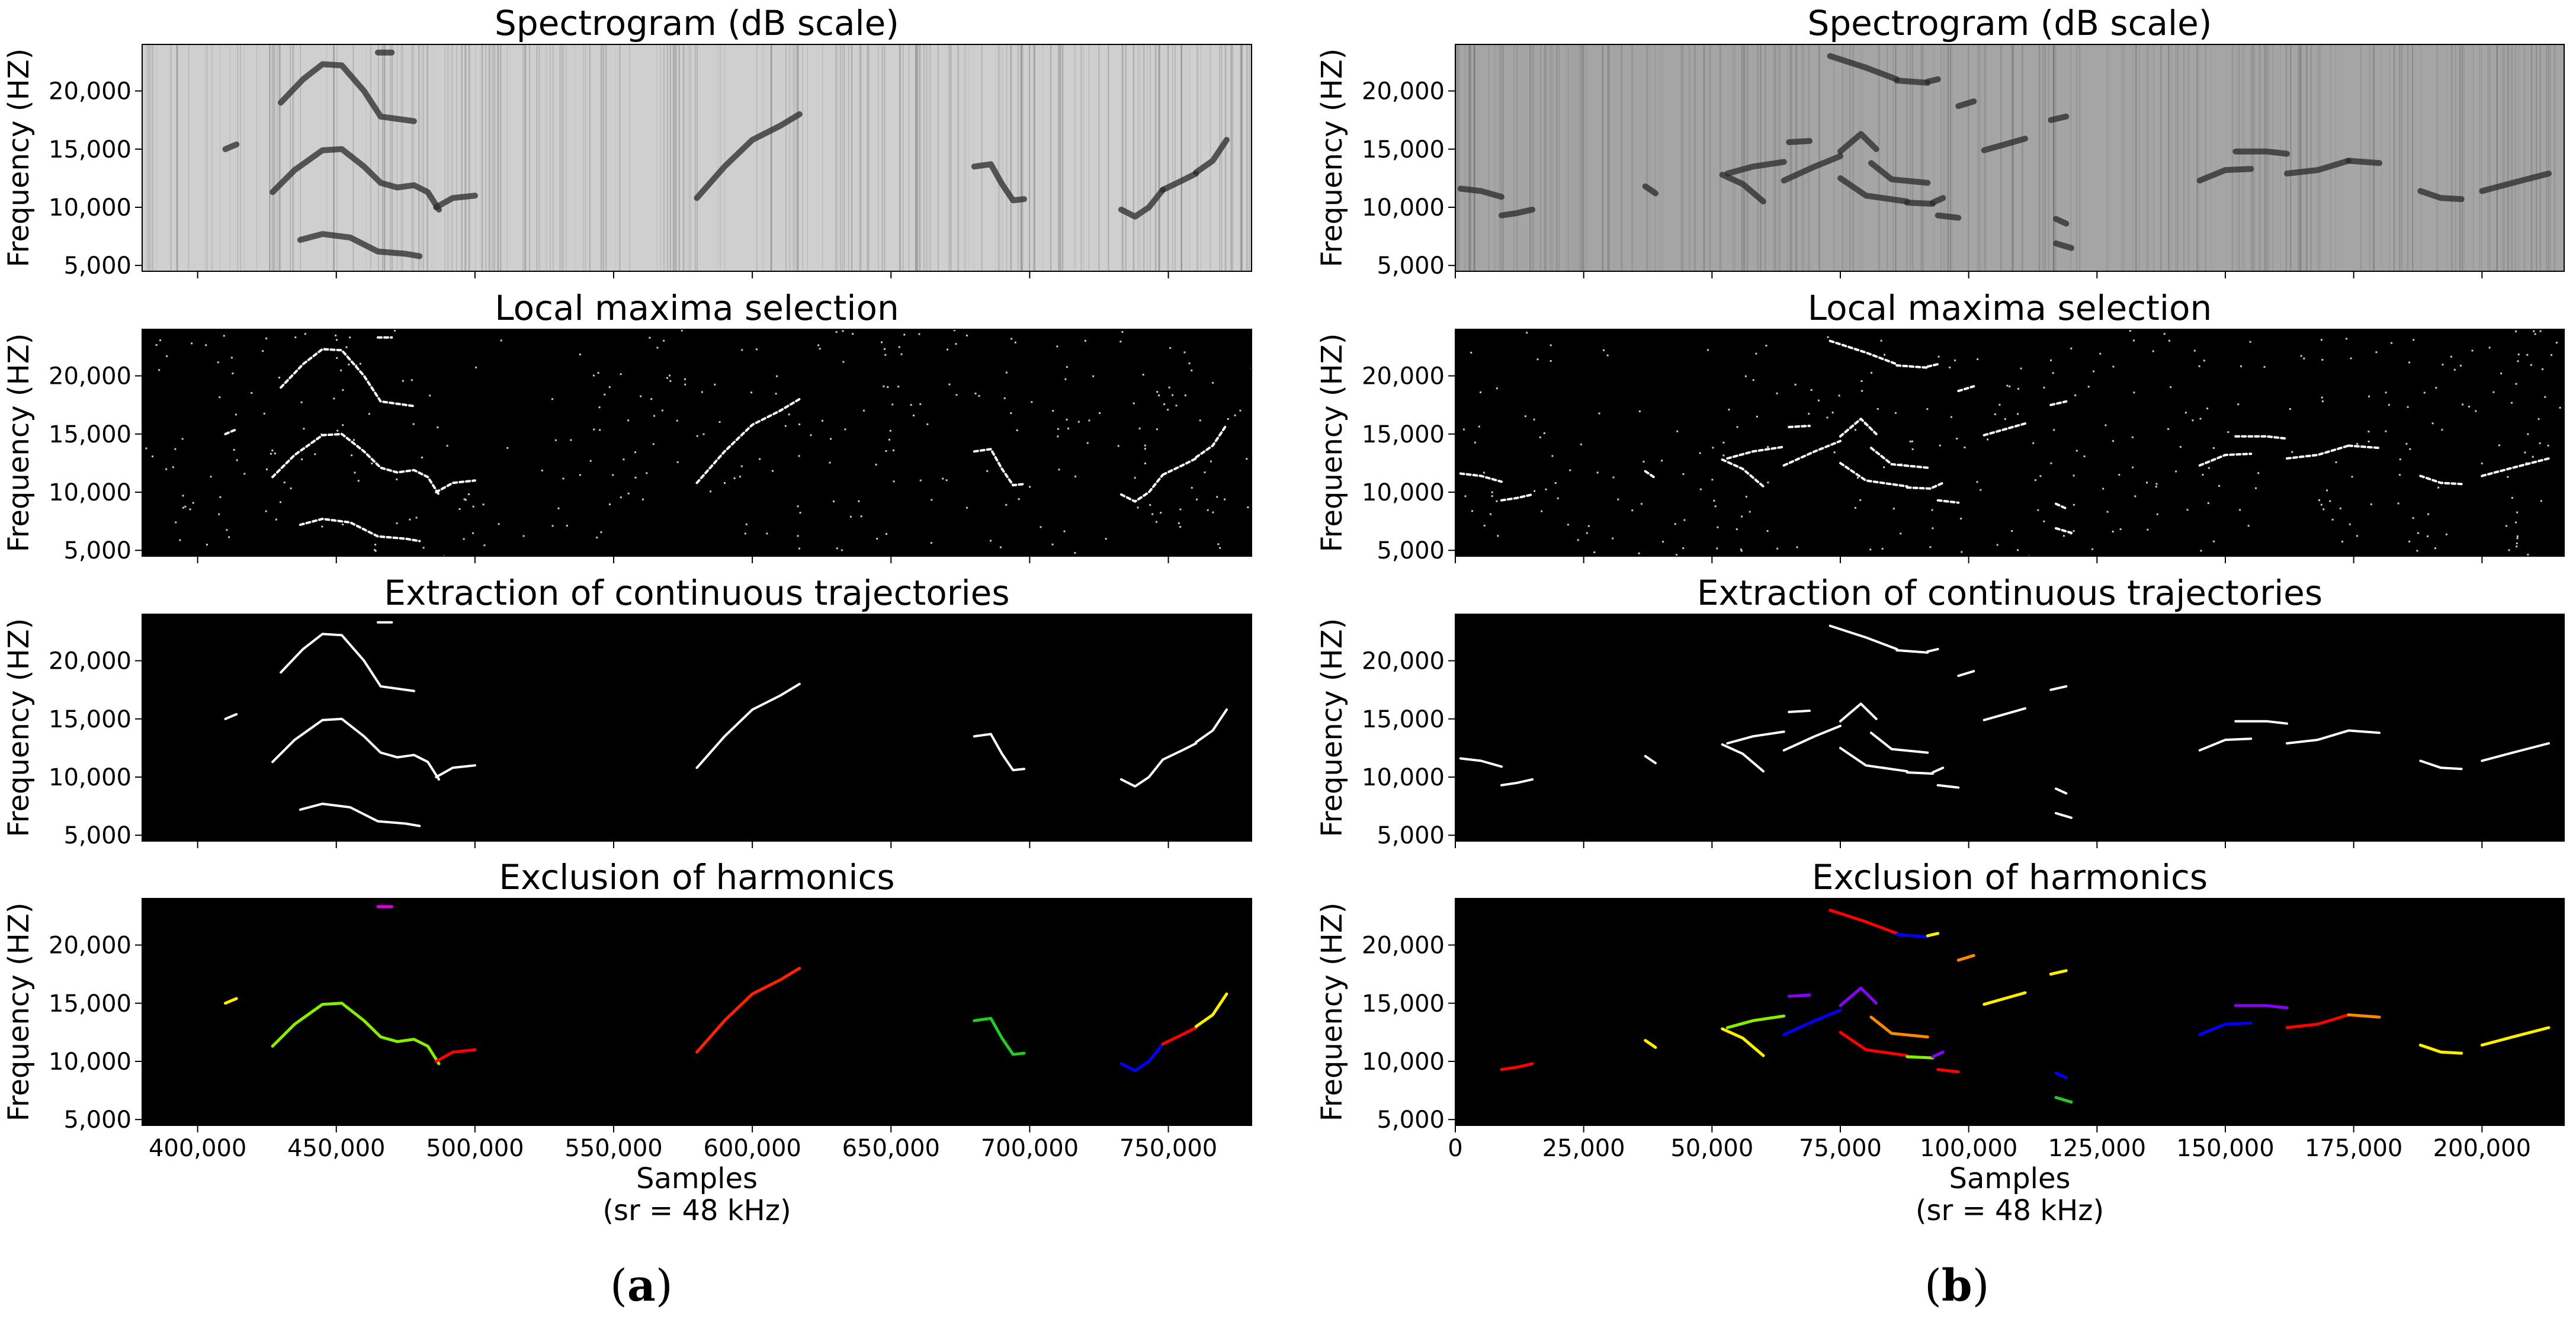 This screenshot has height=1322, width=2576. Describe the element at coordinates (2064, 530) in the screenshot. I see `trajectory-b20` at that location.